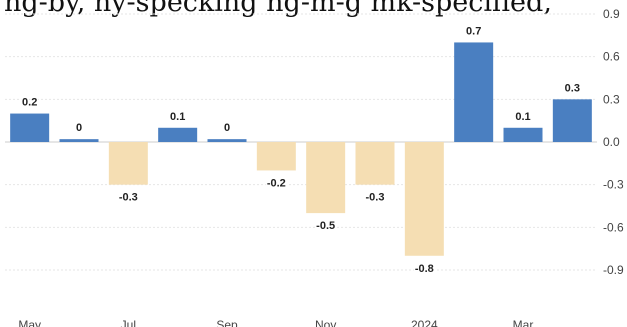  I want to click on y-tick-label: -0.9, so click(613, 270).